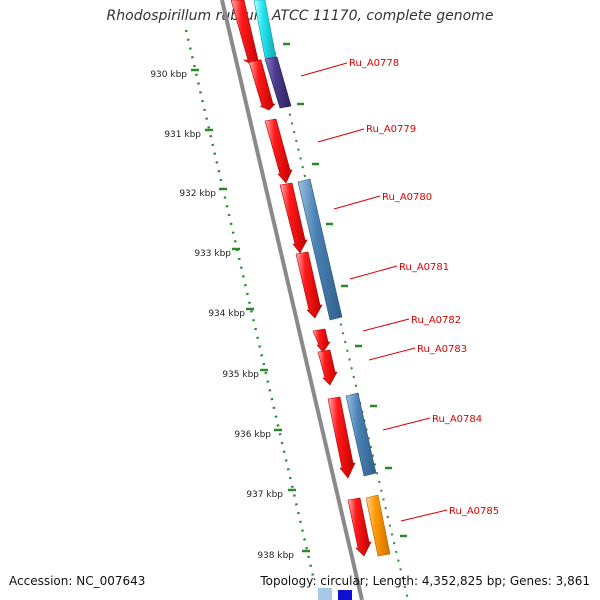 The height and width of the screenshot is (600, 600). Describe the element at coordinates (436, 320) in the screenshot. I see `gene-label-ru-a0782: Ru_A0782` at that location.